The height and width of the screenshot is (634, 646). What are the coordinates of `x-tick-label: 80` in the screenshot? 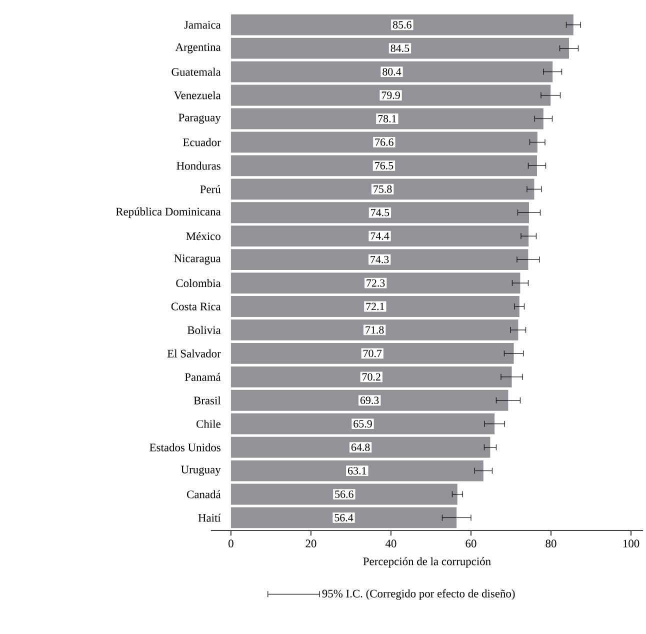 It's located at (551, 544).